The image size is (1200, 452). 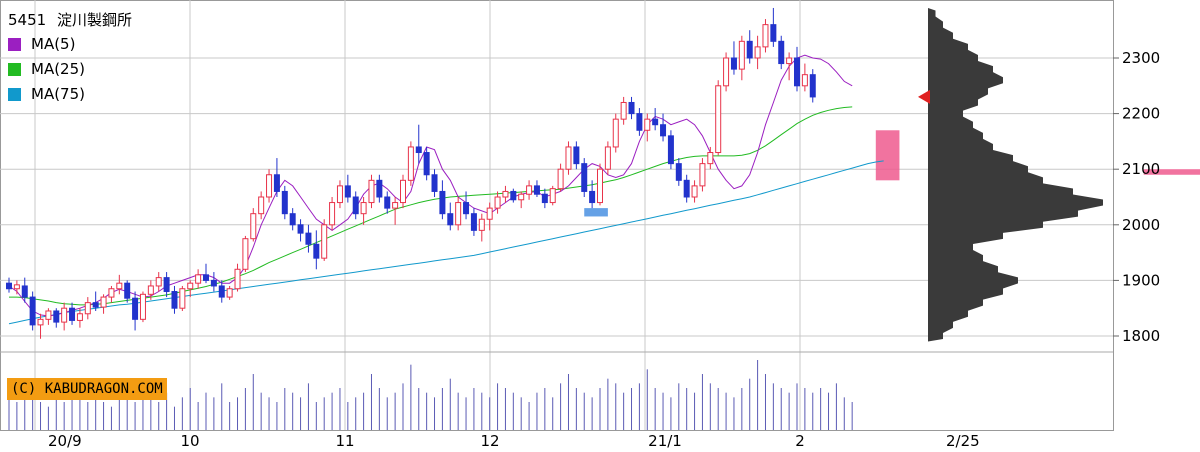 What do you see at coordinates (1141, 225) in the screenshot?
I see `y-tick-label: 2000` at bounding box center [1141, 225].